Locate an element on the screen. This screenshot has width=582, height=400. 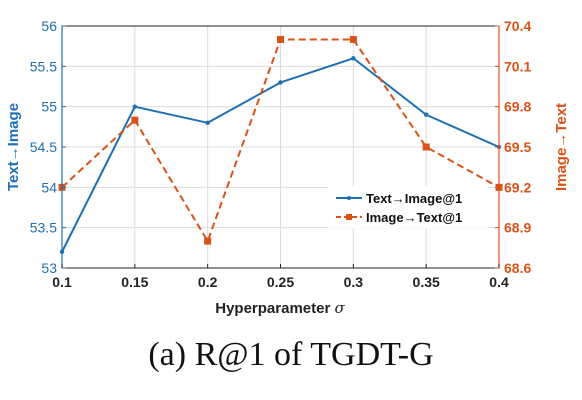
legend-box is located at coordinates (408, 207).